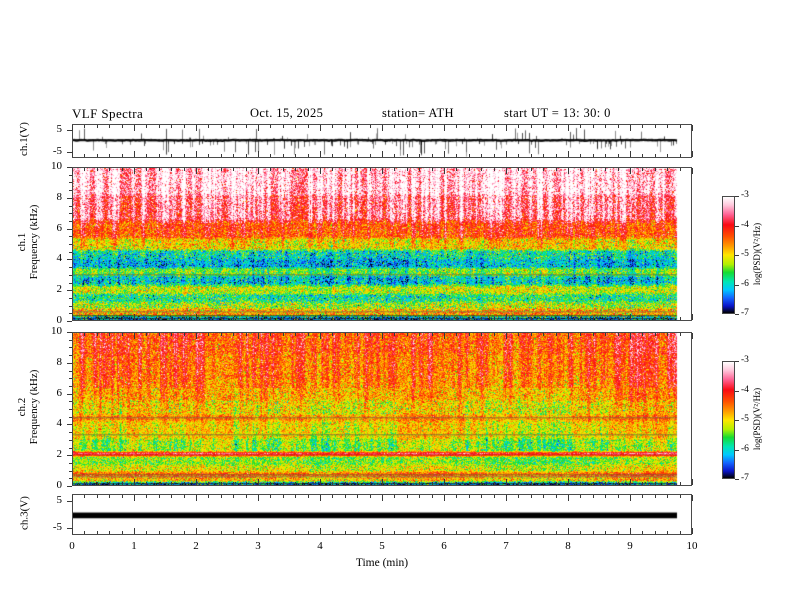 This screenshot has height=612, width=792. Describe the element at coordinates (382, 514) in the screenshot. I see `ch3-waveform-canvas` at that location.